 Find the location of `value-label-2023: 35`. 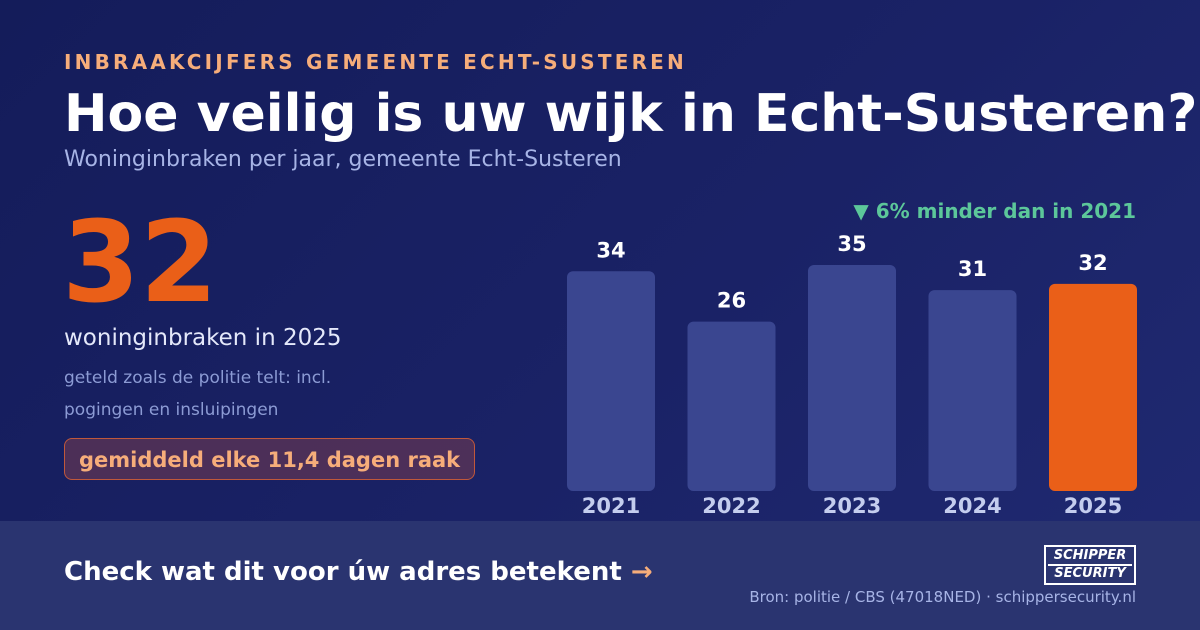

value-label-2023: 35 is located at coordinates (851, 244).